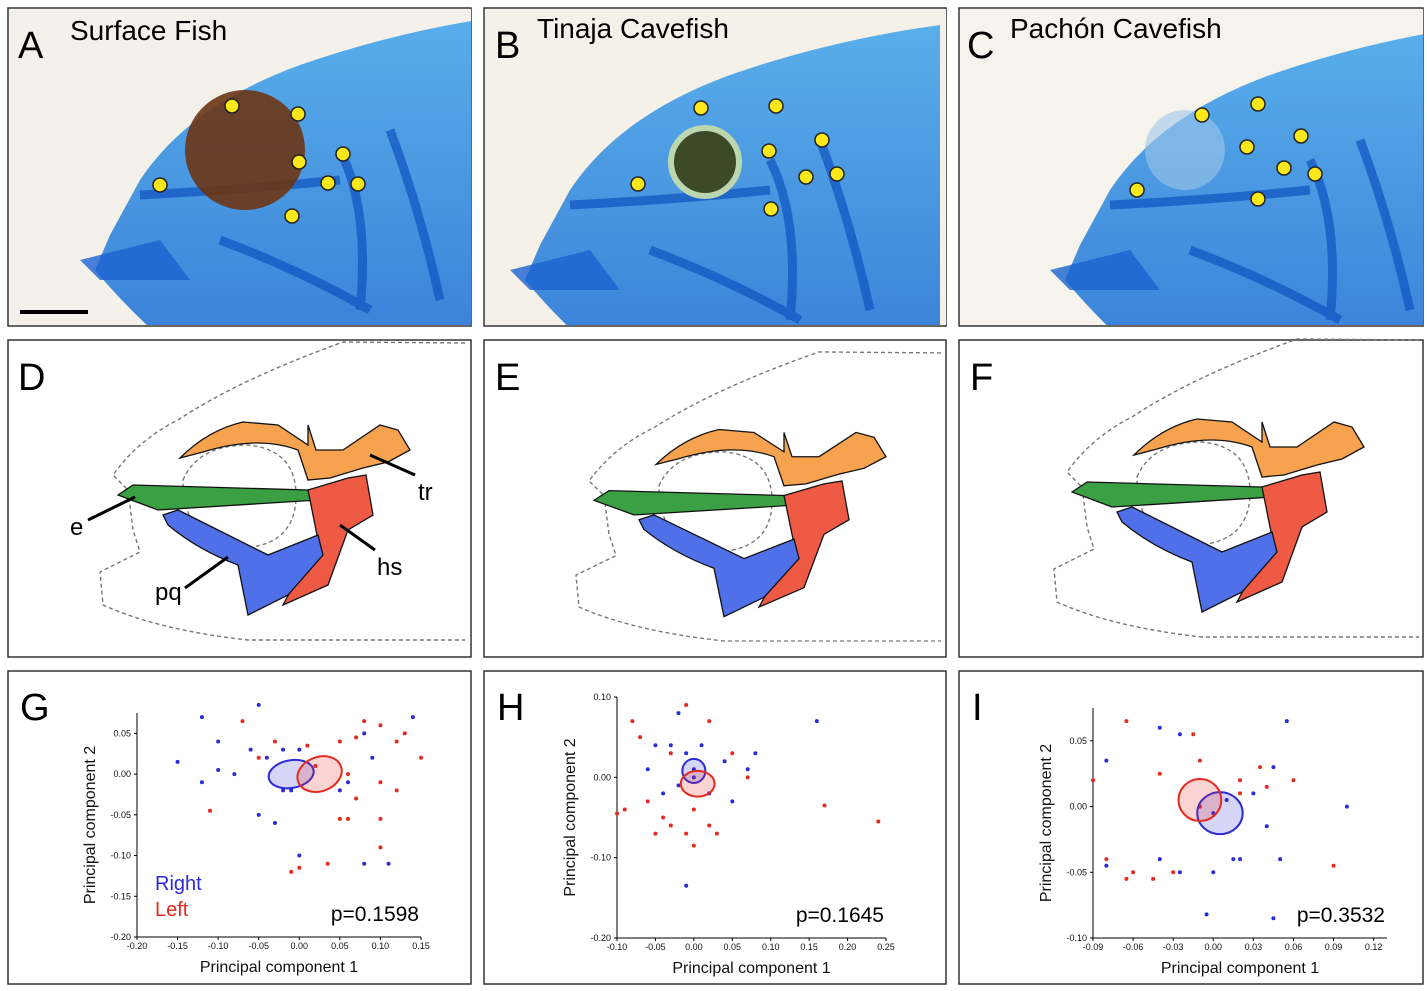 The image size is (1427, 991). What do you see at coordinates (602, 697) in the screenshot?
I see `y-tick-label: 0.10` at bounding box center [602, 697].